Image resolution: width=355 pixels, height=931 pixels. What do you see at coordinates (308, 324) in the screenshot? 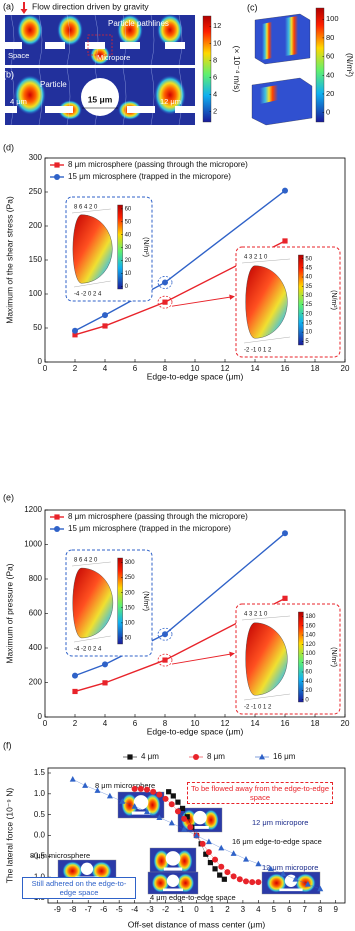
I see `colorbar-tick-label: 15` at bounding box center [308, 324].